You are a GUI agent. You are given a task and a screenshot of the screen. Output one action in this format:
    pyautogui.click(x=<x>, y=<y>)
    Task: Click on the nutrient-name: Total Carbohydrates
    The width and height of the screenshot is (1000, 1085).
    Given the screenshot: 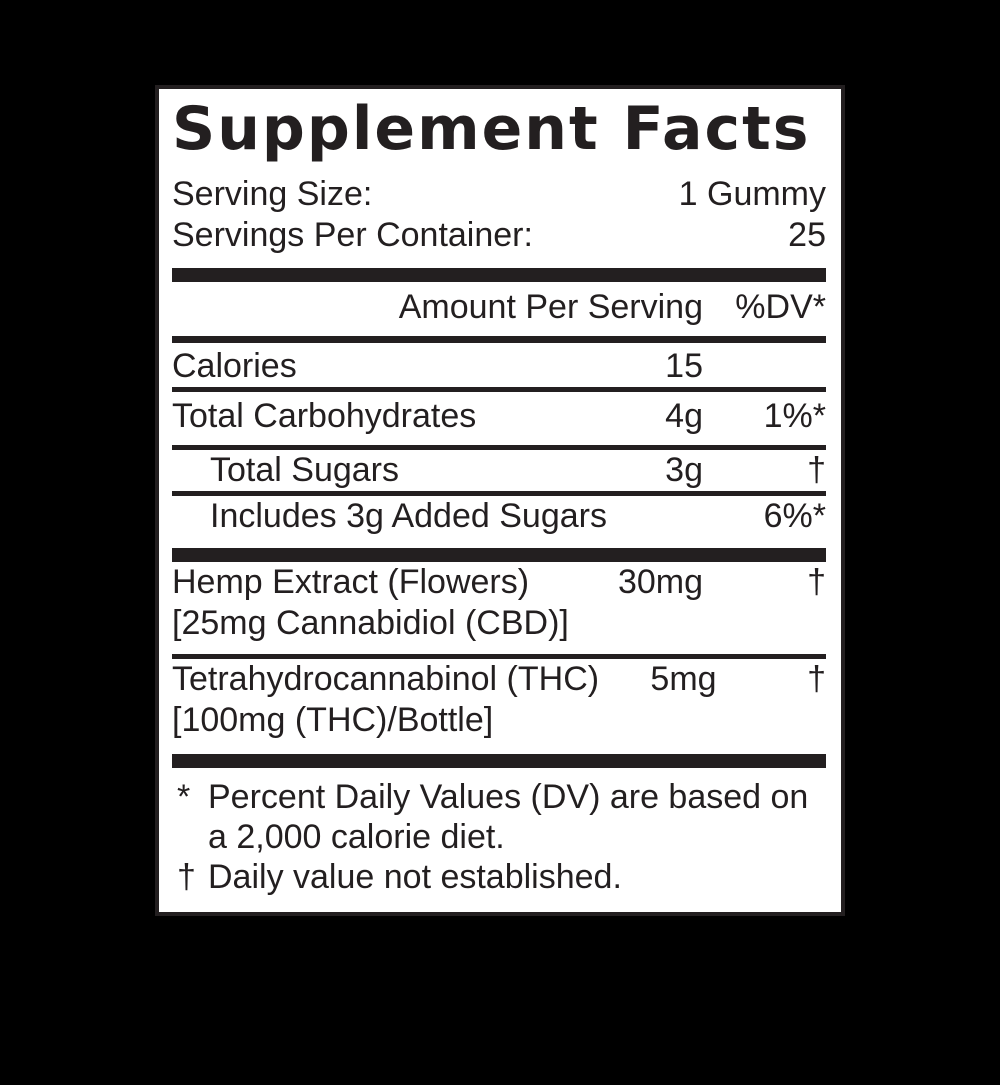 What is the action you would take?
    pyautogui.click(x=324, y=416)
    